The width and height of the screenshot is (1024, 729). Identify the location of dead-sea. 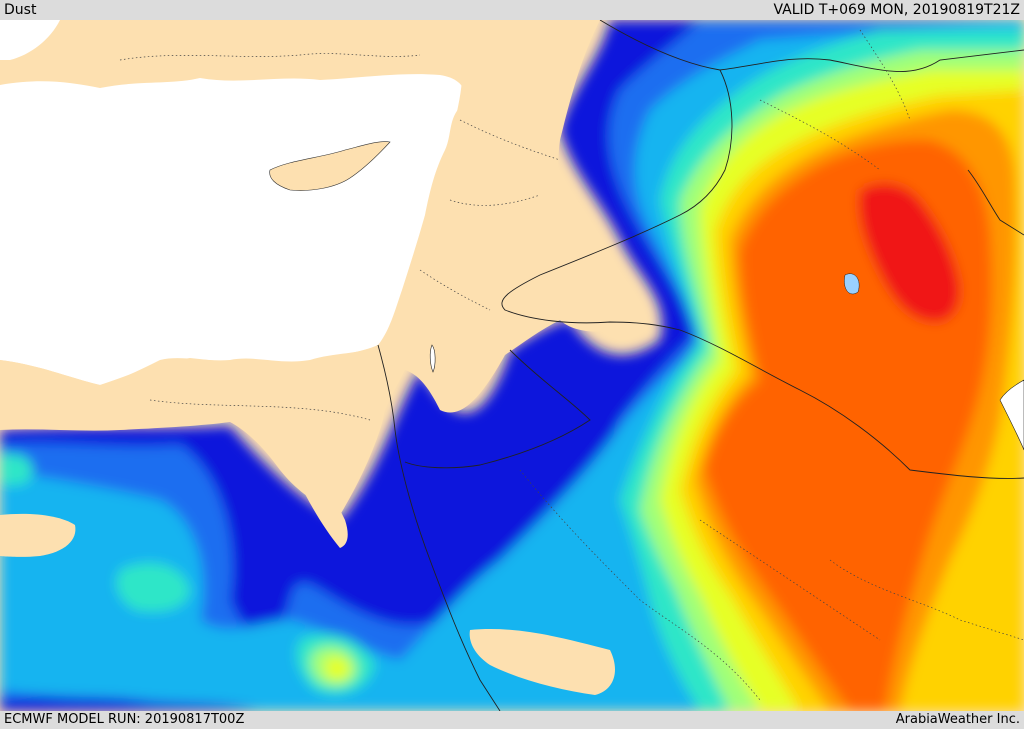
(432, 358).